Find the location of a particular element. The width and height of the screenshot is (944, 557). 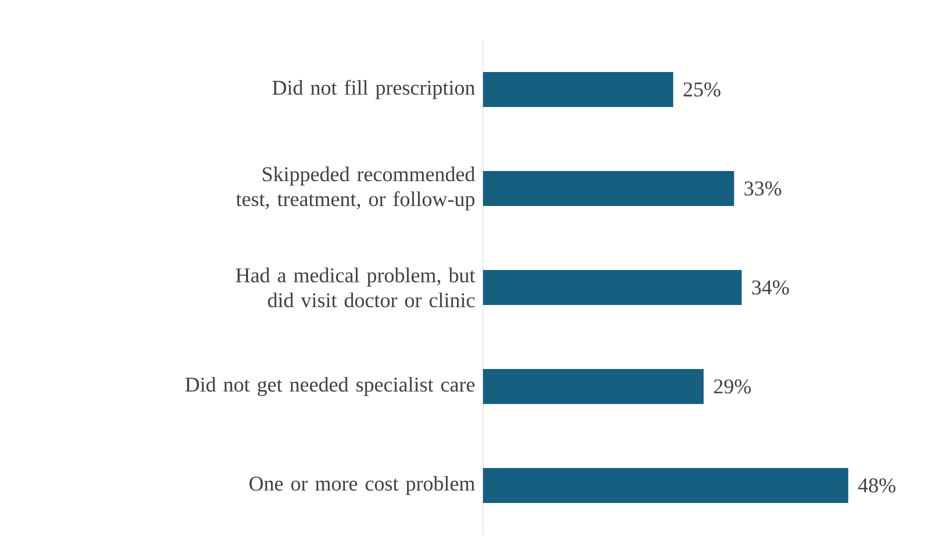

y-tick-label: One or more cost problem is located at coordinates (362, 485).